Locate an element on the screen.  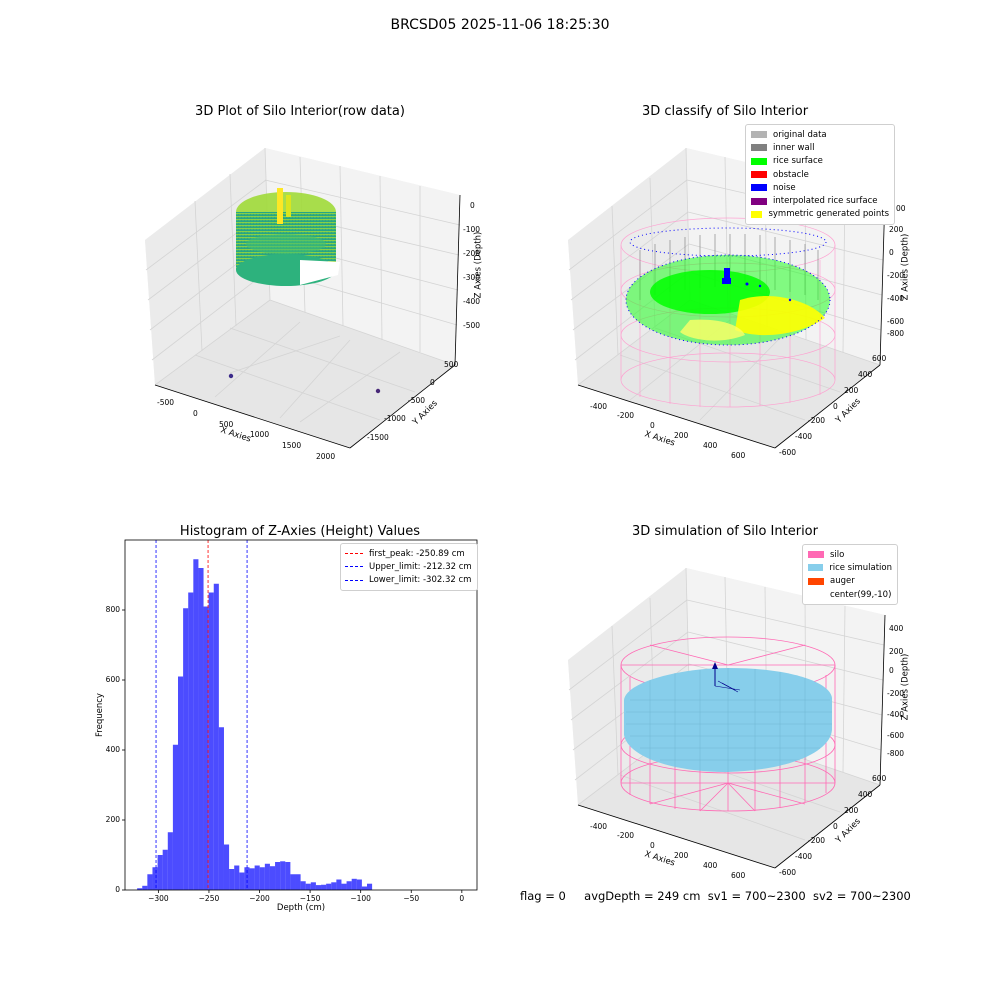
legend-label: silo is located at coordinates (837, 554).